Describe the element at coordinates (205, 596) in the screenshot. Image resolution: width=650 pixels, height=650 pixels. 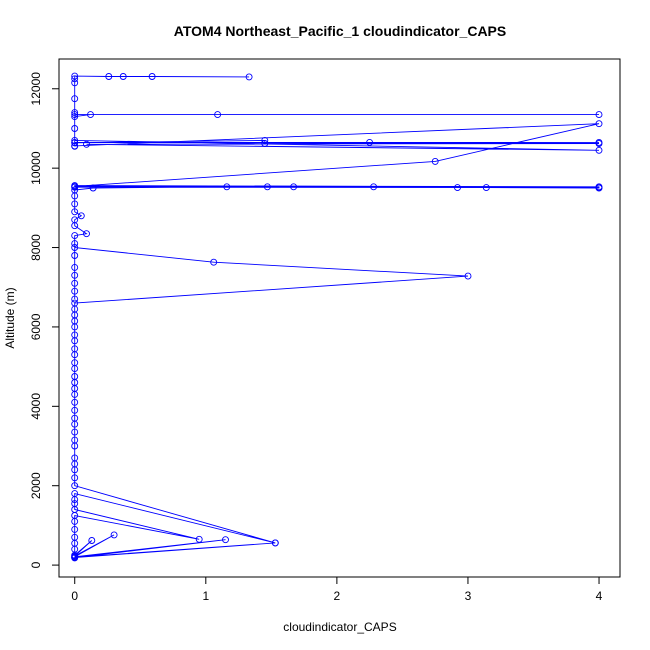
I see `x-tick-label-1: 1` at that location.